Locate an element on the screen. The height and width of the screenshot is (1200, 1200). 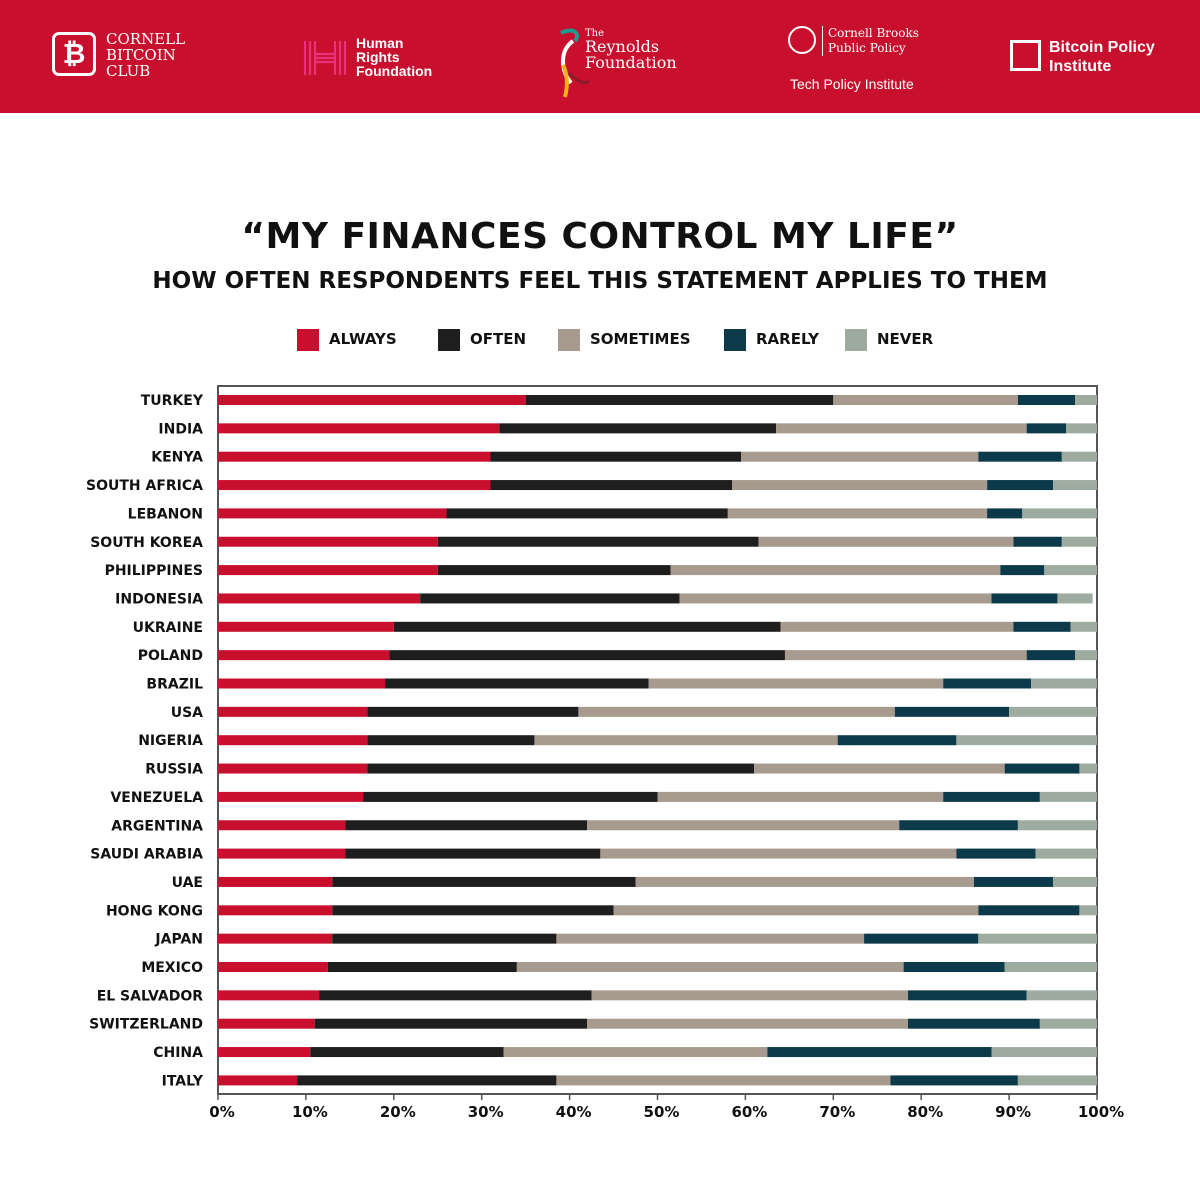
bar-lebanon-rarely is located at coordinates (1005, 513).